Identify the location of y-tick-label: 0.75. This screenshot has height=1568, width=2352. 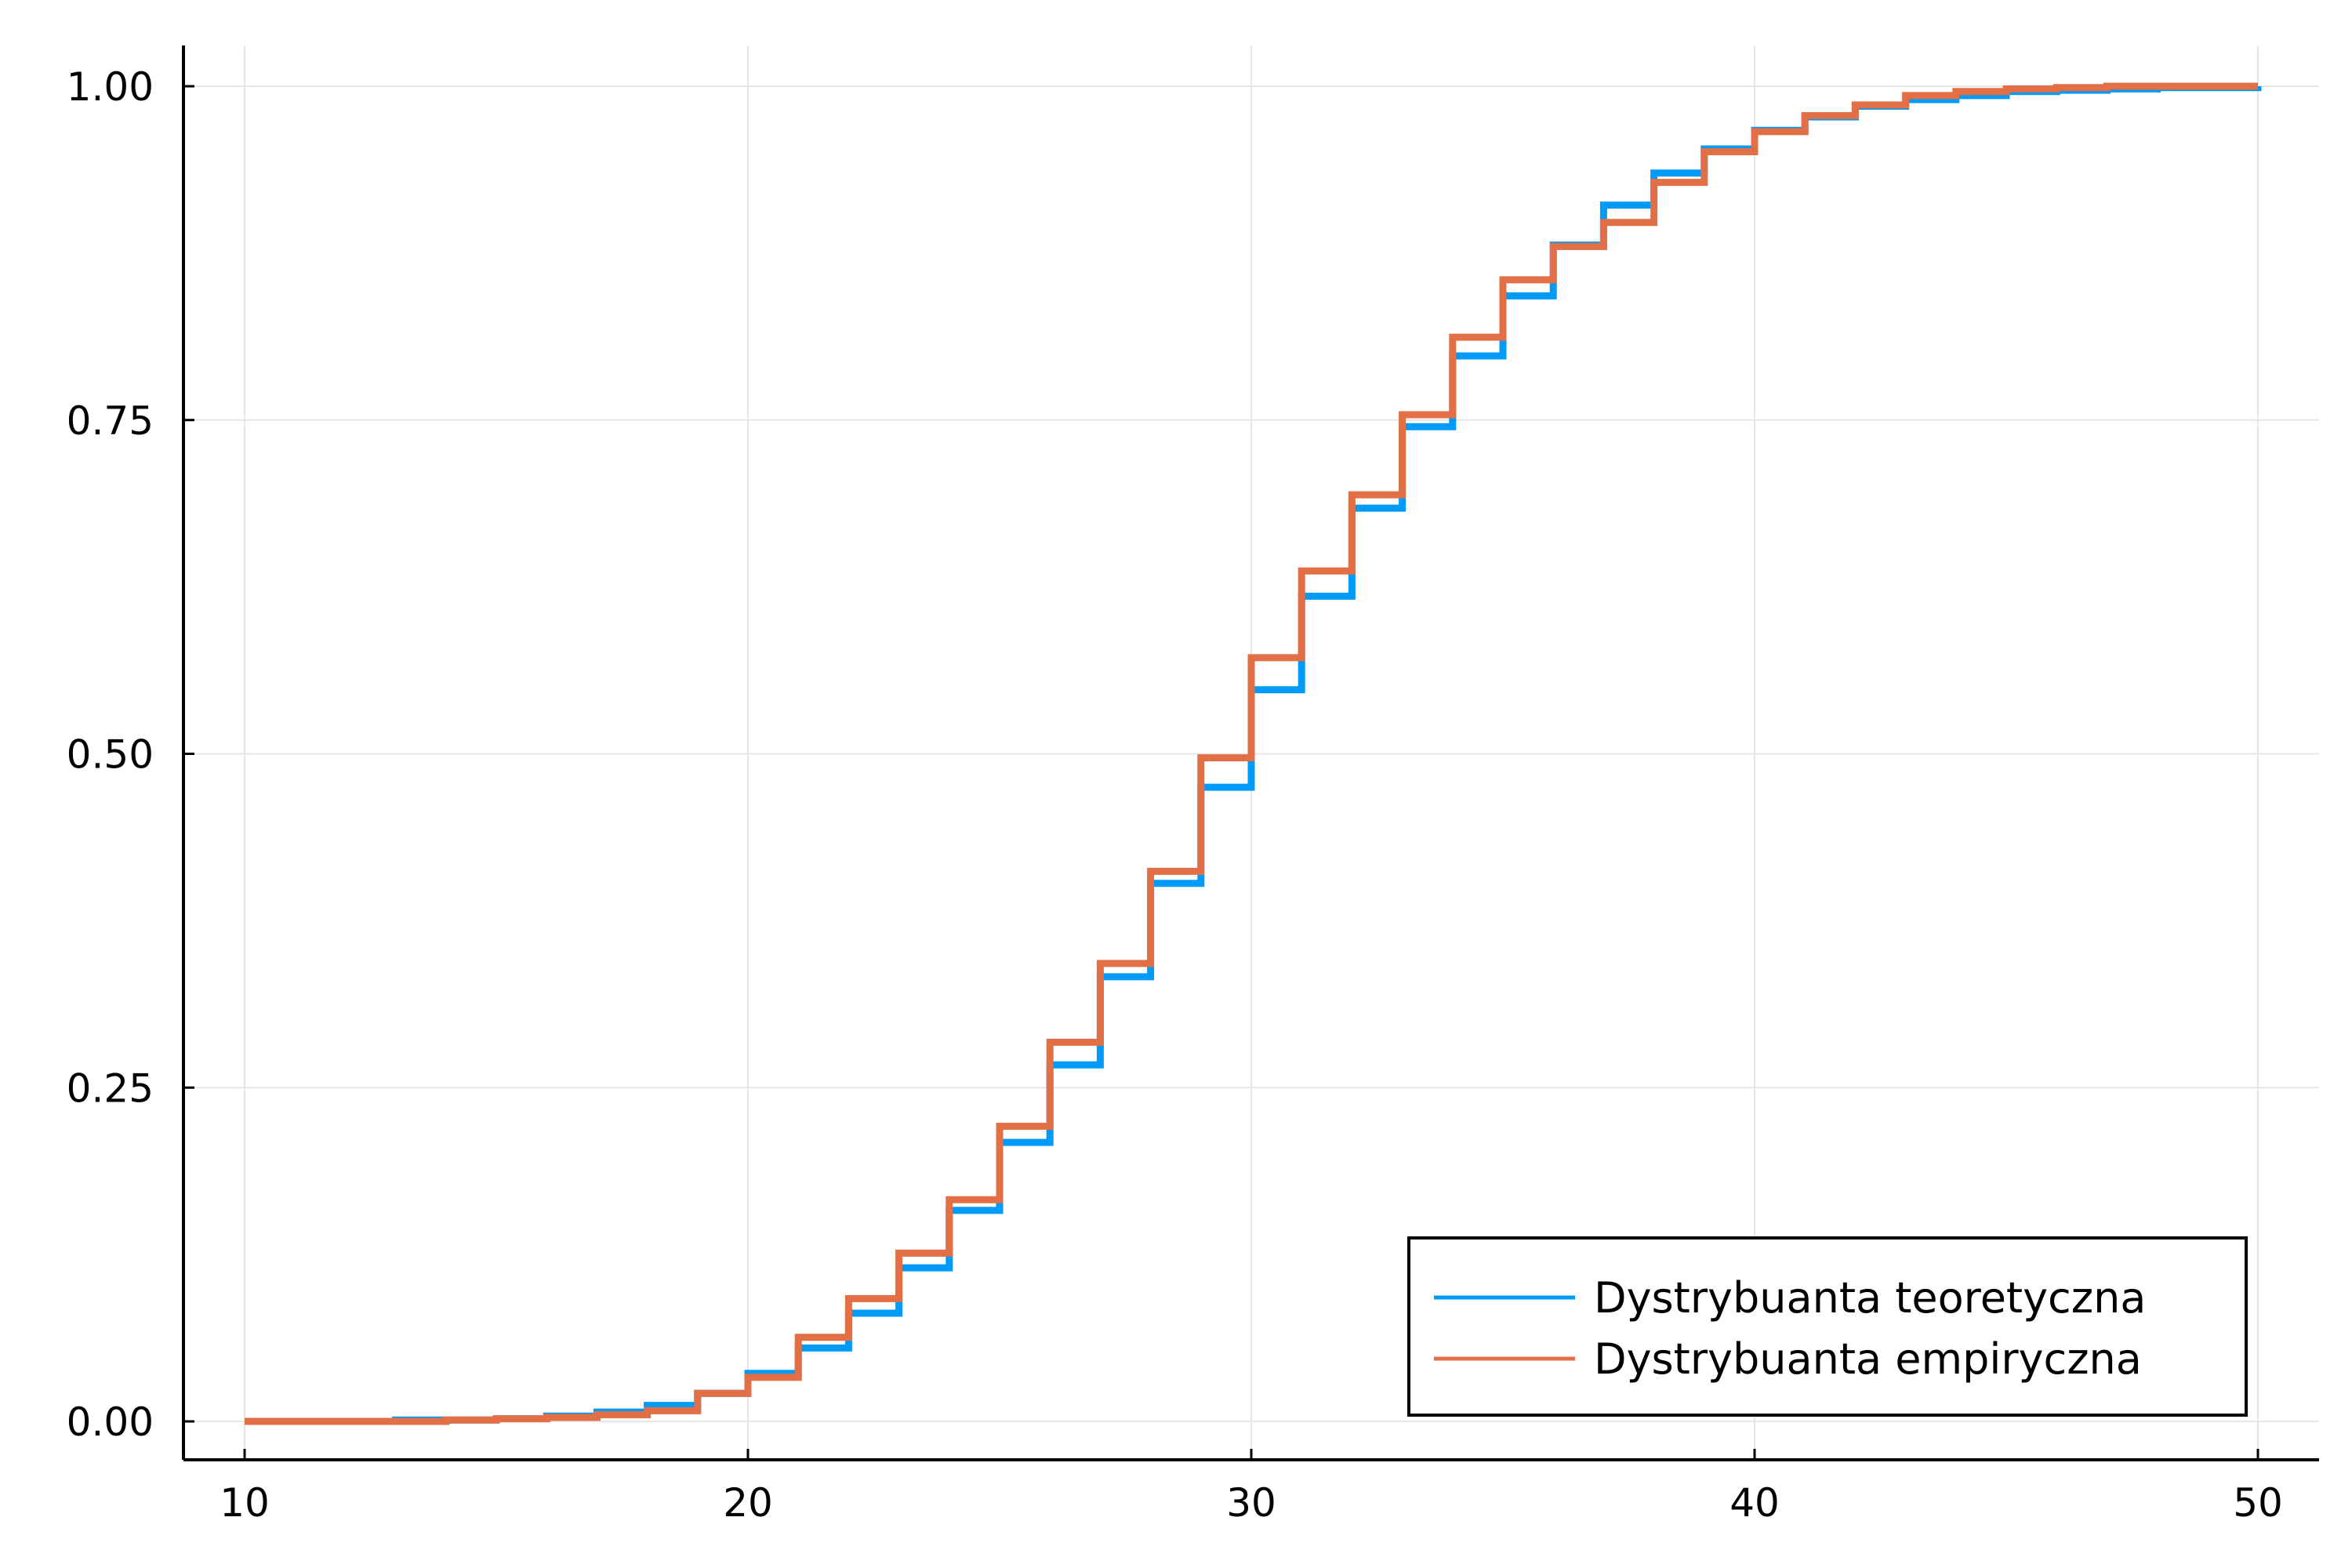
(110, 421).